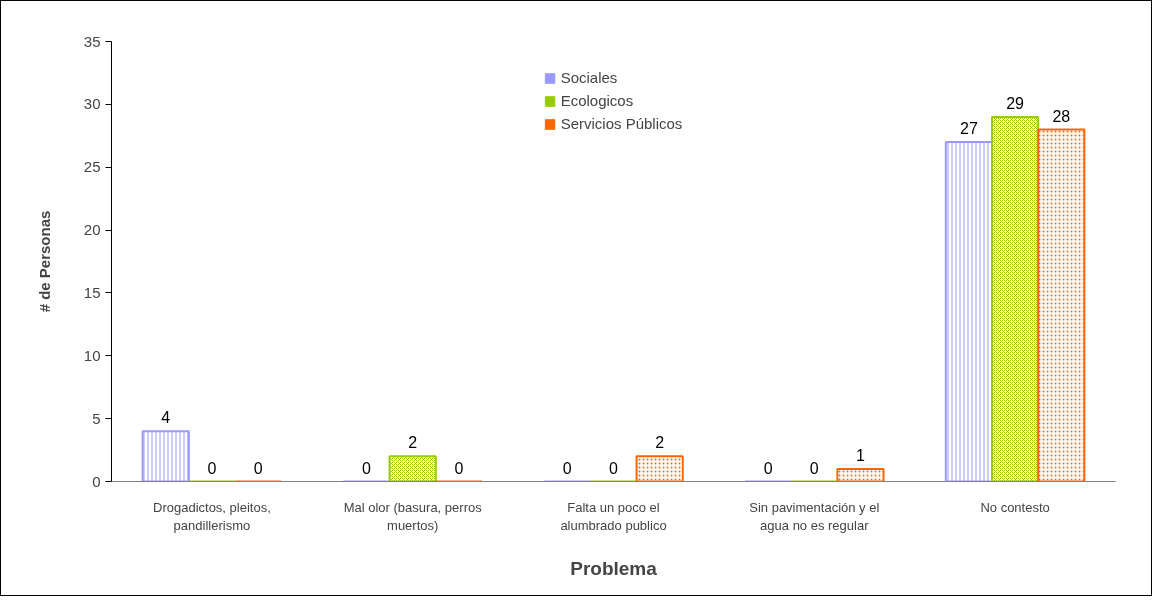  I want to click on x-tick-label: Sin pavimentación y el agua no es regular, so click(814, 516).